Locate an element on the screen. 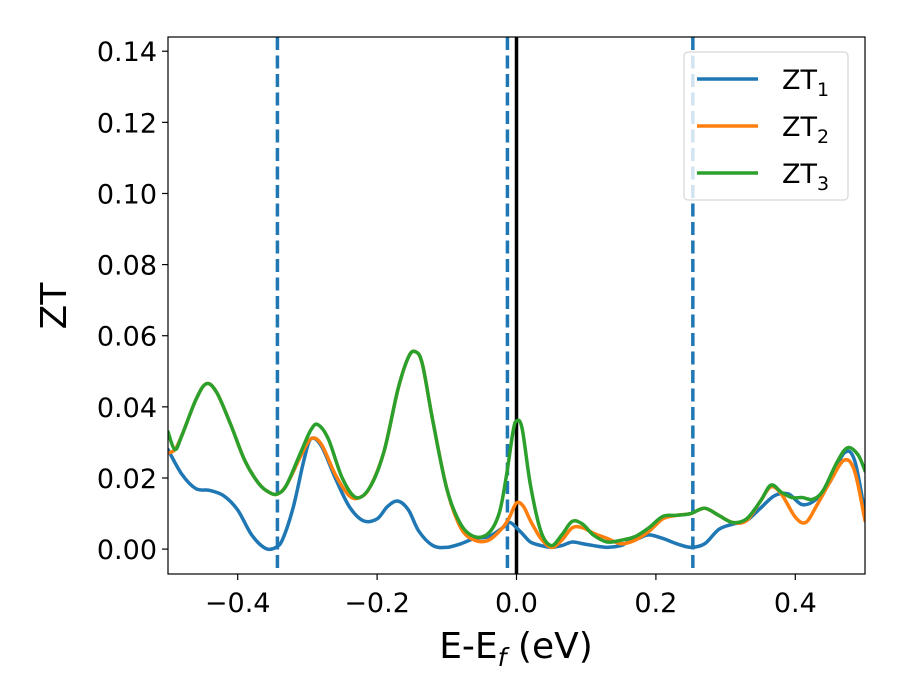  x-axis-ticks: −0.4 −0.2 0.0 0.2 0.4 is located at coordinates (511, 596).